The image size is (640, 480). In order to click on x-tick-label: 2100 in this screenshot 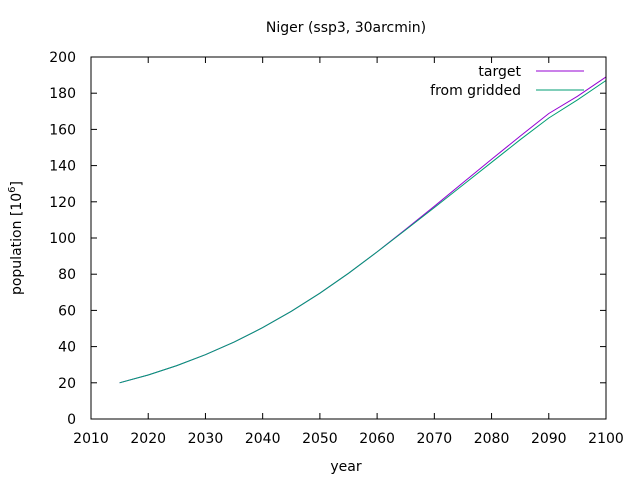, I will do `click(606, 439)`.